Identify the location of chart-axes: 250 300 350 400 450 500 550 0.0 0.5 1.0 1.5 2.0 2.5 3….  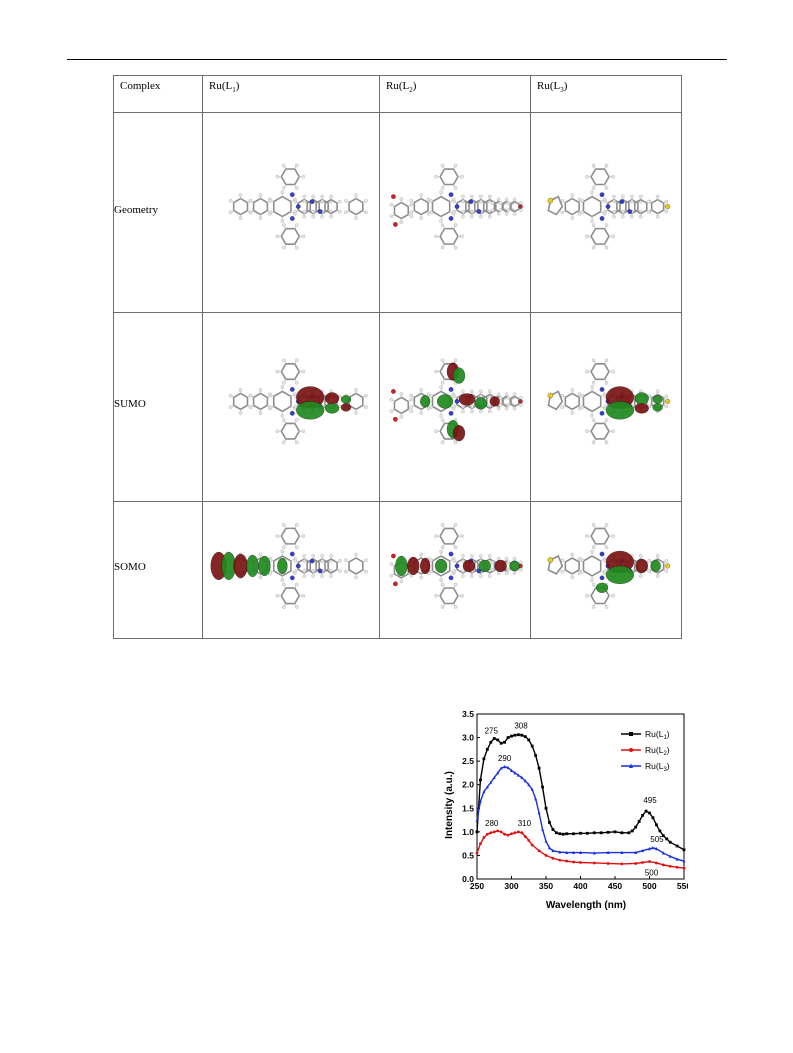
(575, 800).